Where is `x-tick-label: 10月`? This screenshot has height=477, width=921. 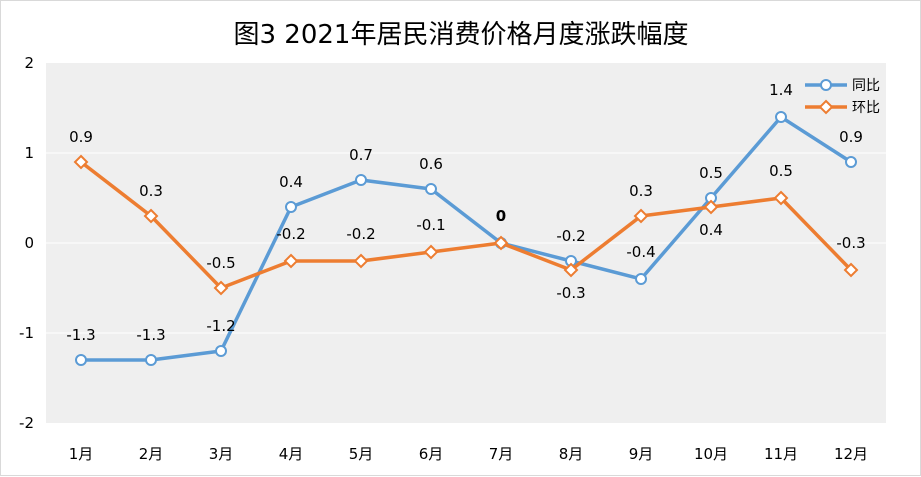
x-tick-label: 10月 is located at coordinates (711, 454).